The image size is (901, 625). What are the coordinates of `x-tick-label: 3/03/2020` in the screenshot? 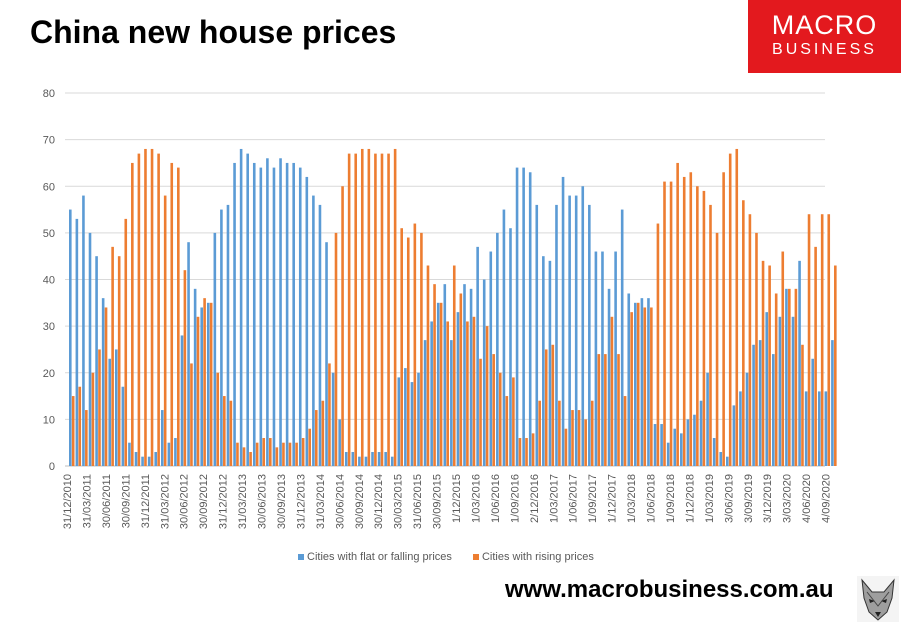 It's located at (788, 498).